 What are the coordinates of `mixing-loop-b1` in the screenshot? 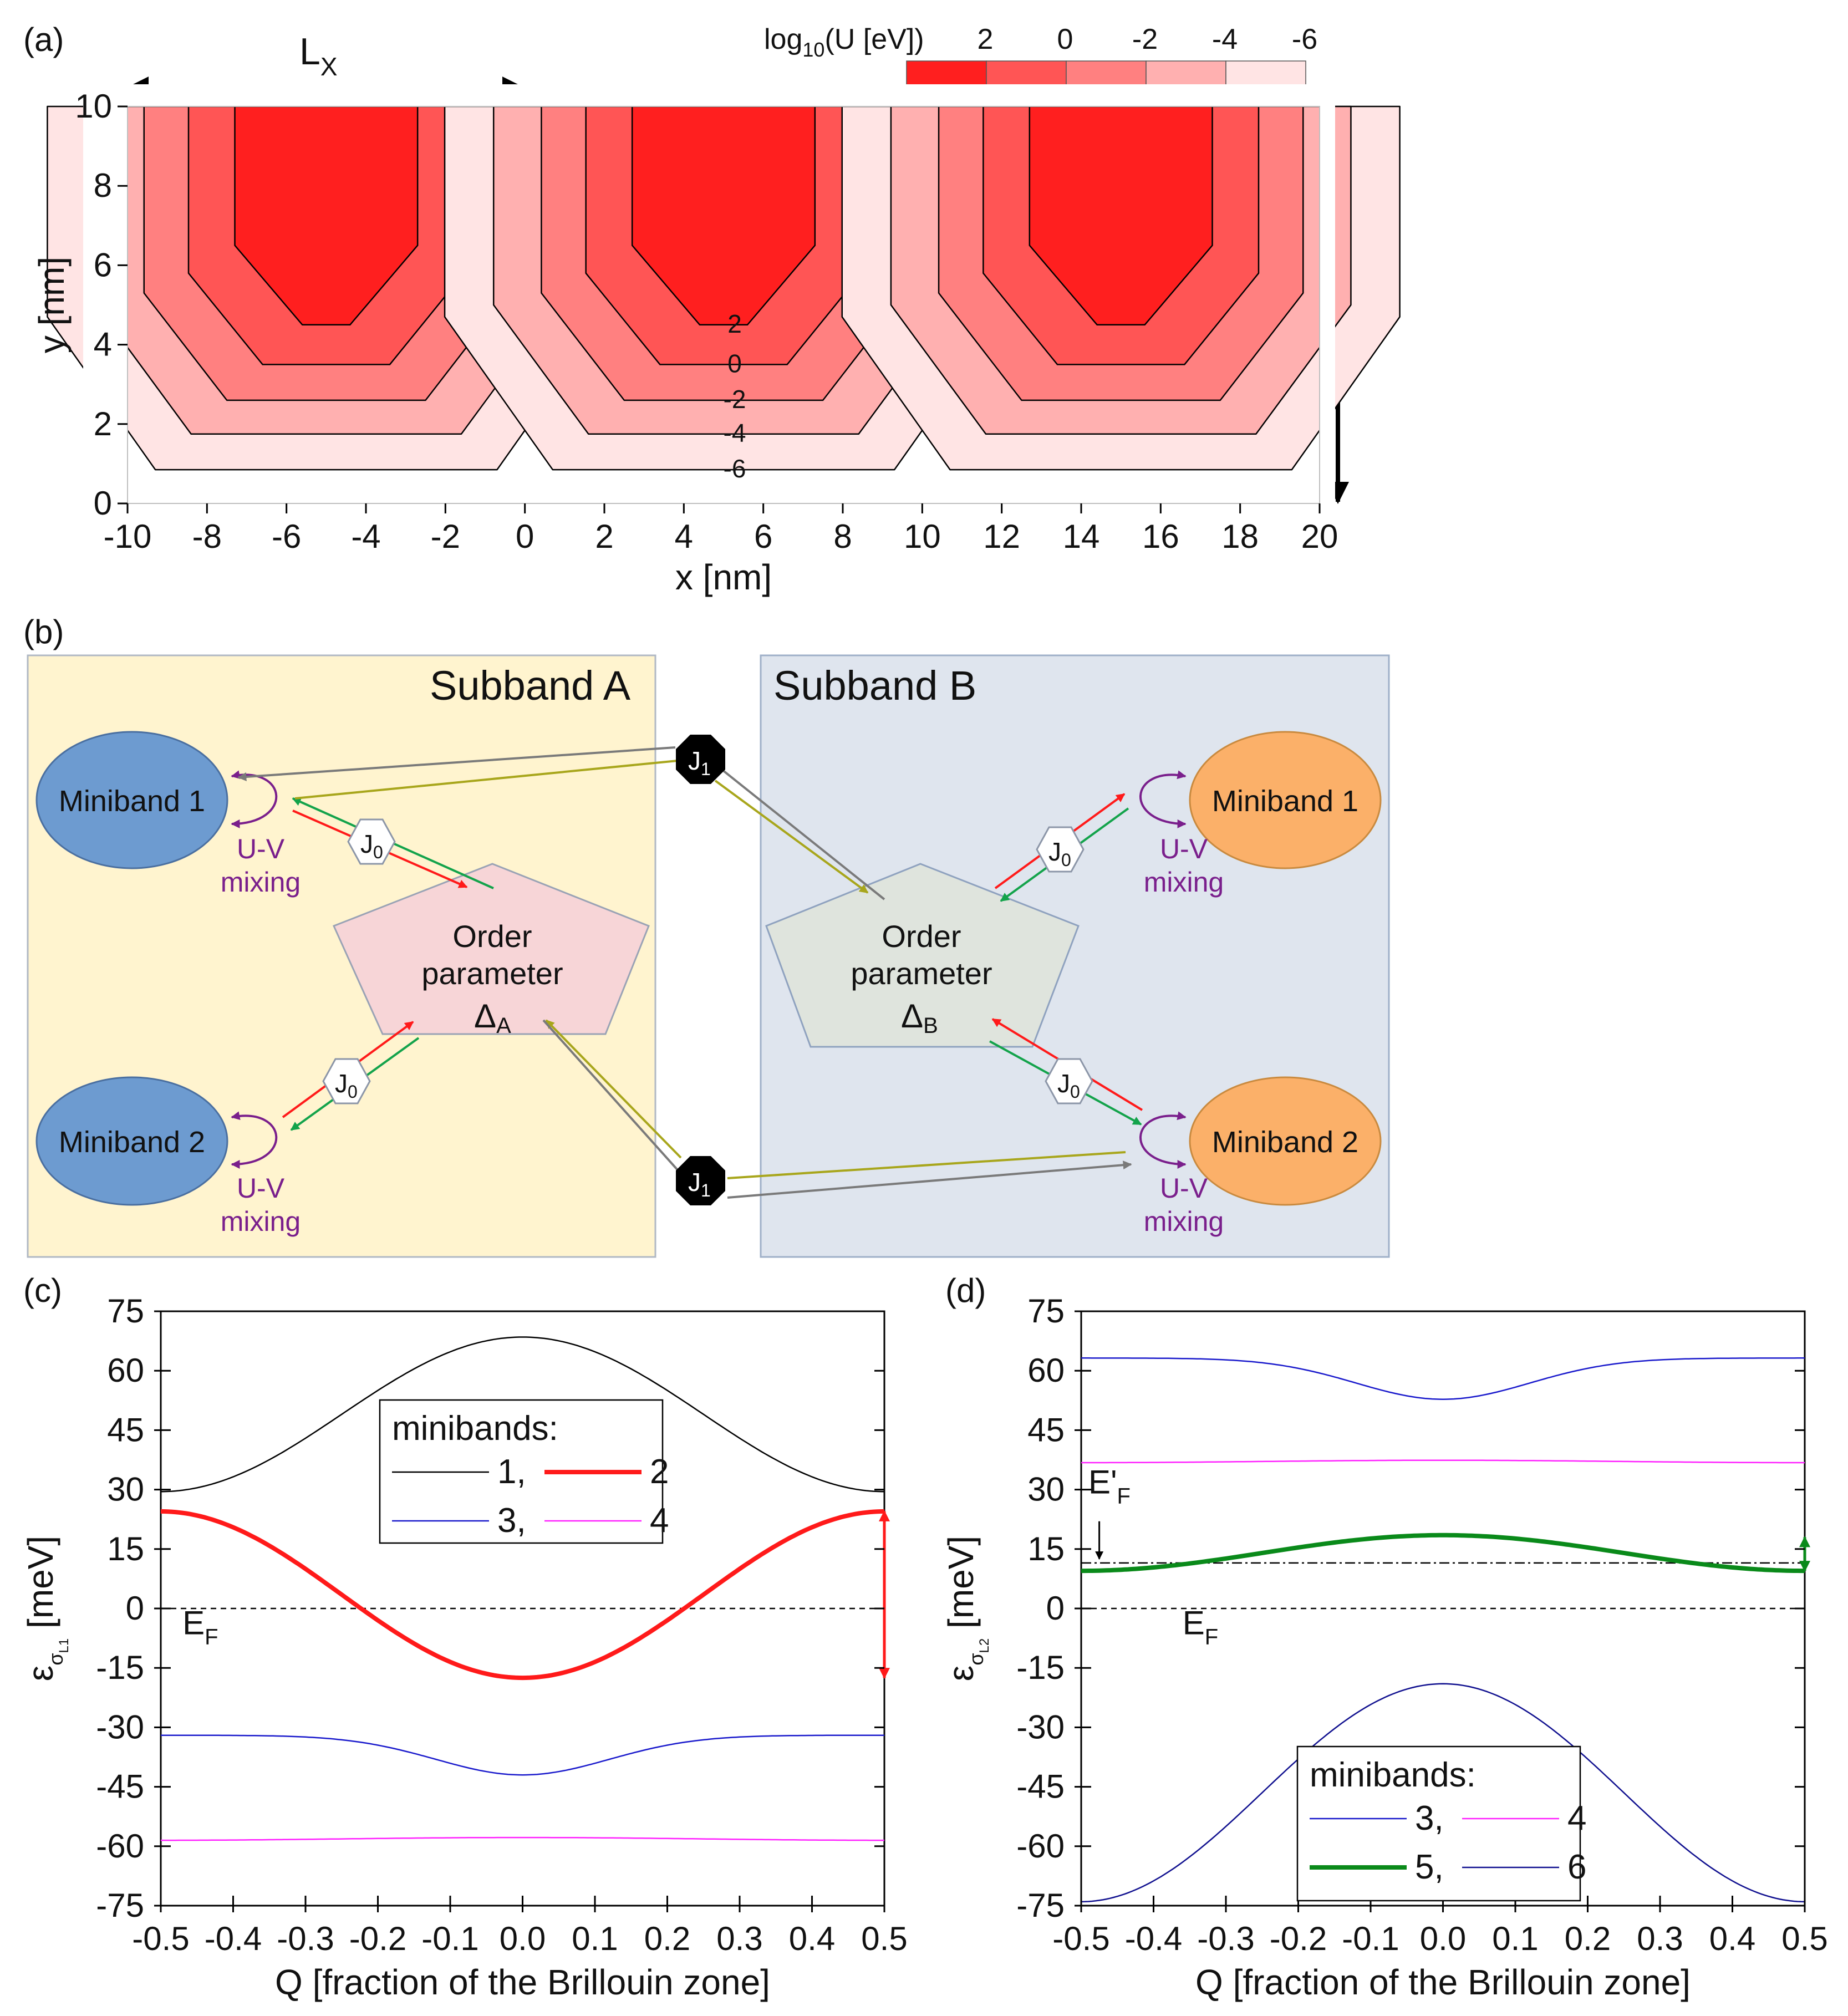 It's located at (1163, 799).